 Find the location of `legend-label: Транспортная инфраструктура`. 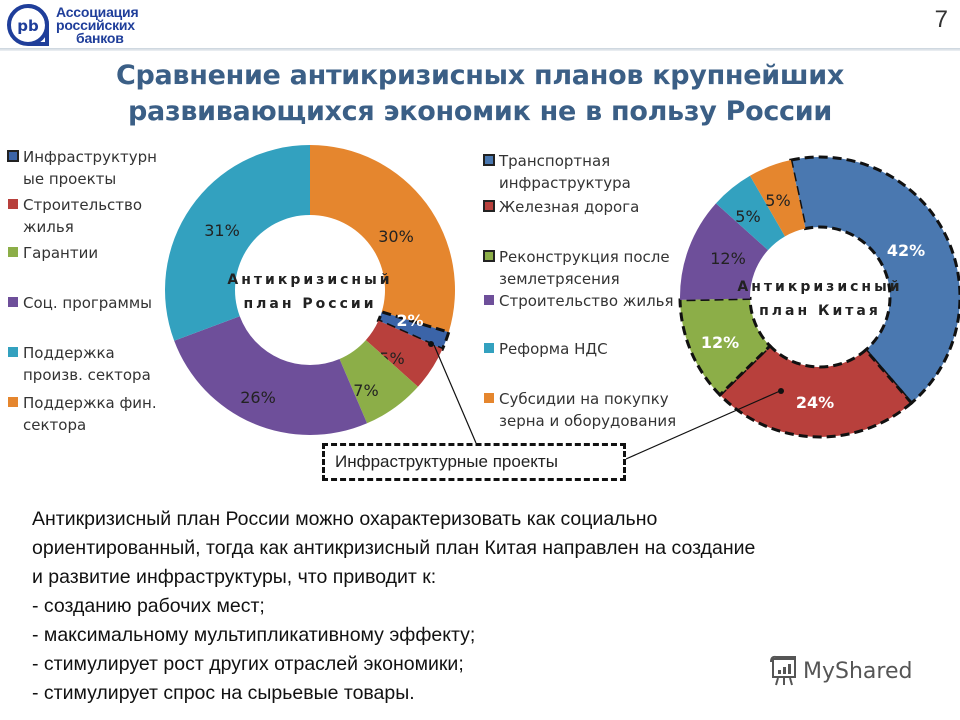

legend-label: Транспортная инфраструктура is located at coordinates (565, 172).